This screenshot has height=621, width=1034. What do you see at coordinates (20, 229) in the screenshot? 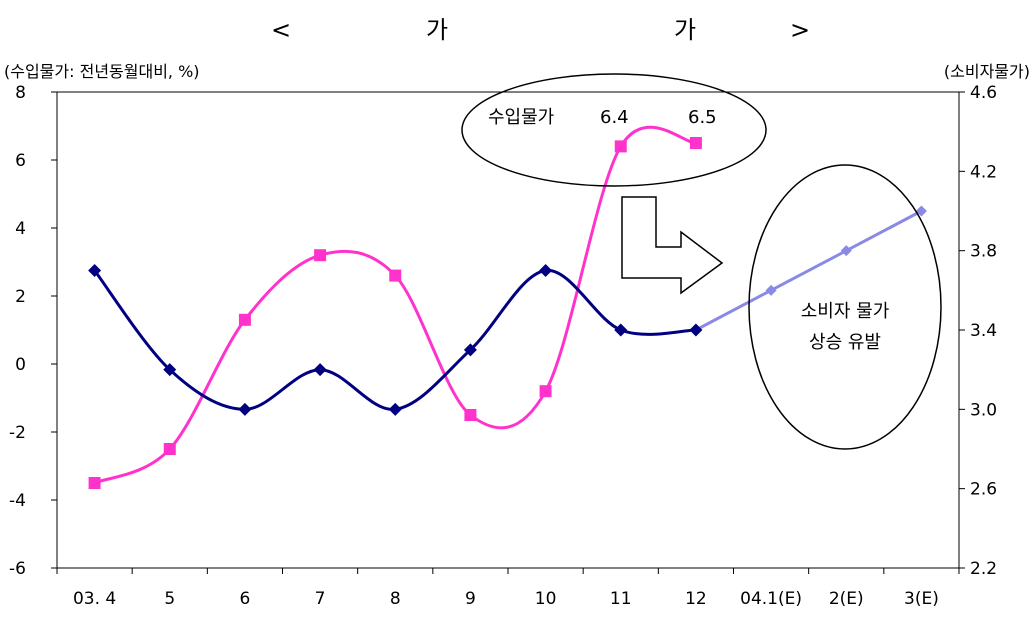
I see `left-y-tick-label: 4` at bounding box center [20, 229].